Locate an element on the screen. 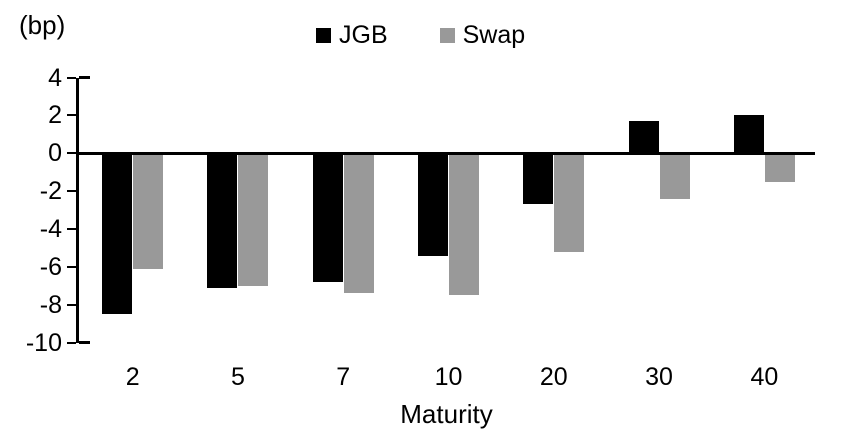 The height and width of the screenshot is (438, 852). legend-item-jgb: JGB is located at coordinates (352, 35).